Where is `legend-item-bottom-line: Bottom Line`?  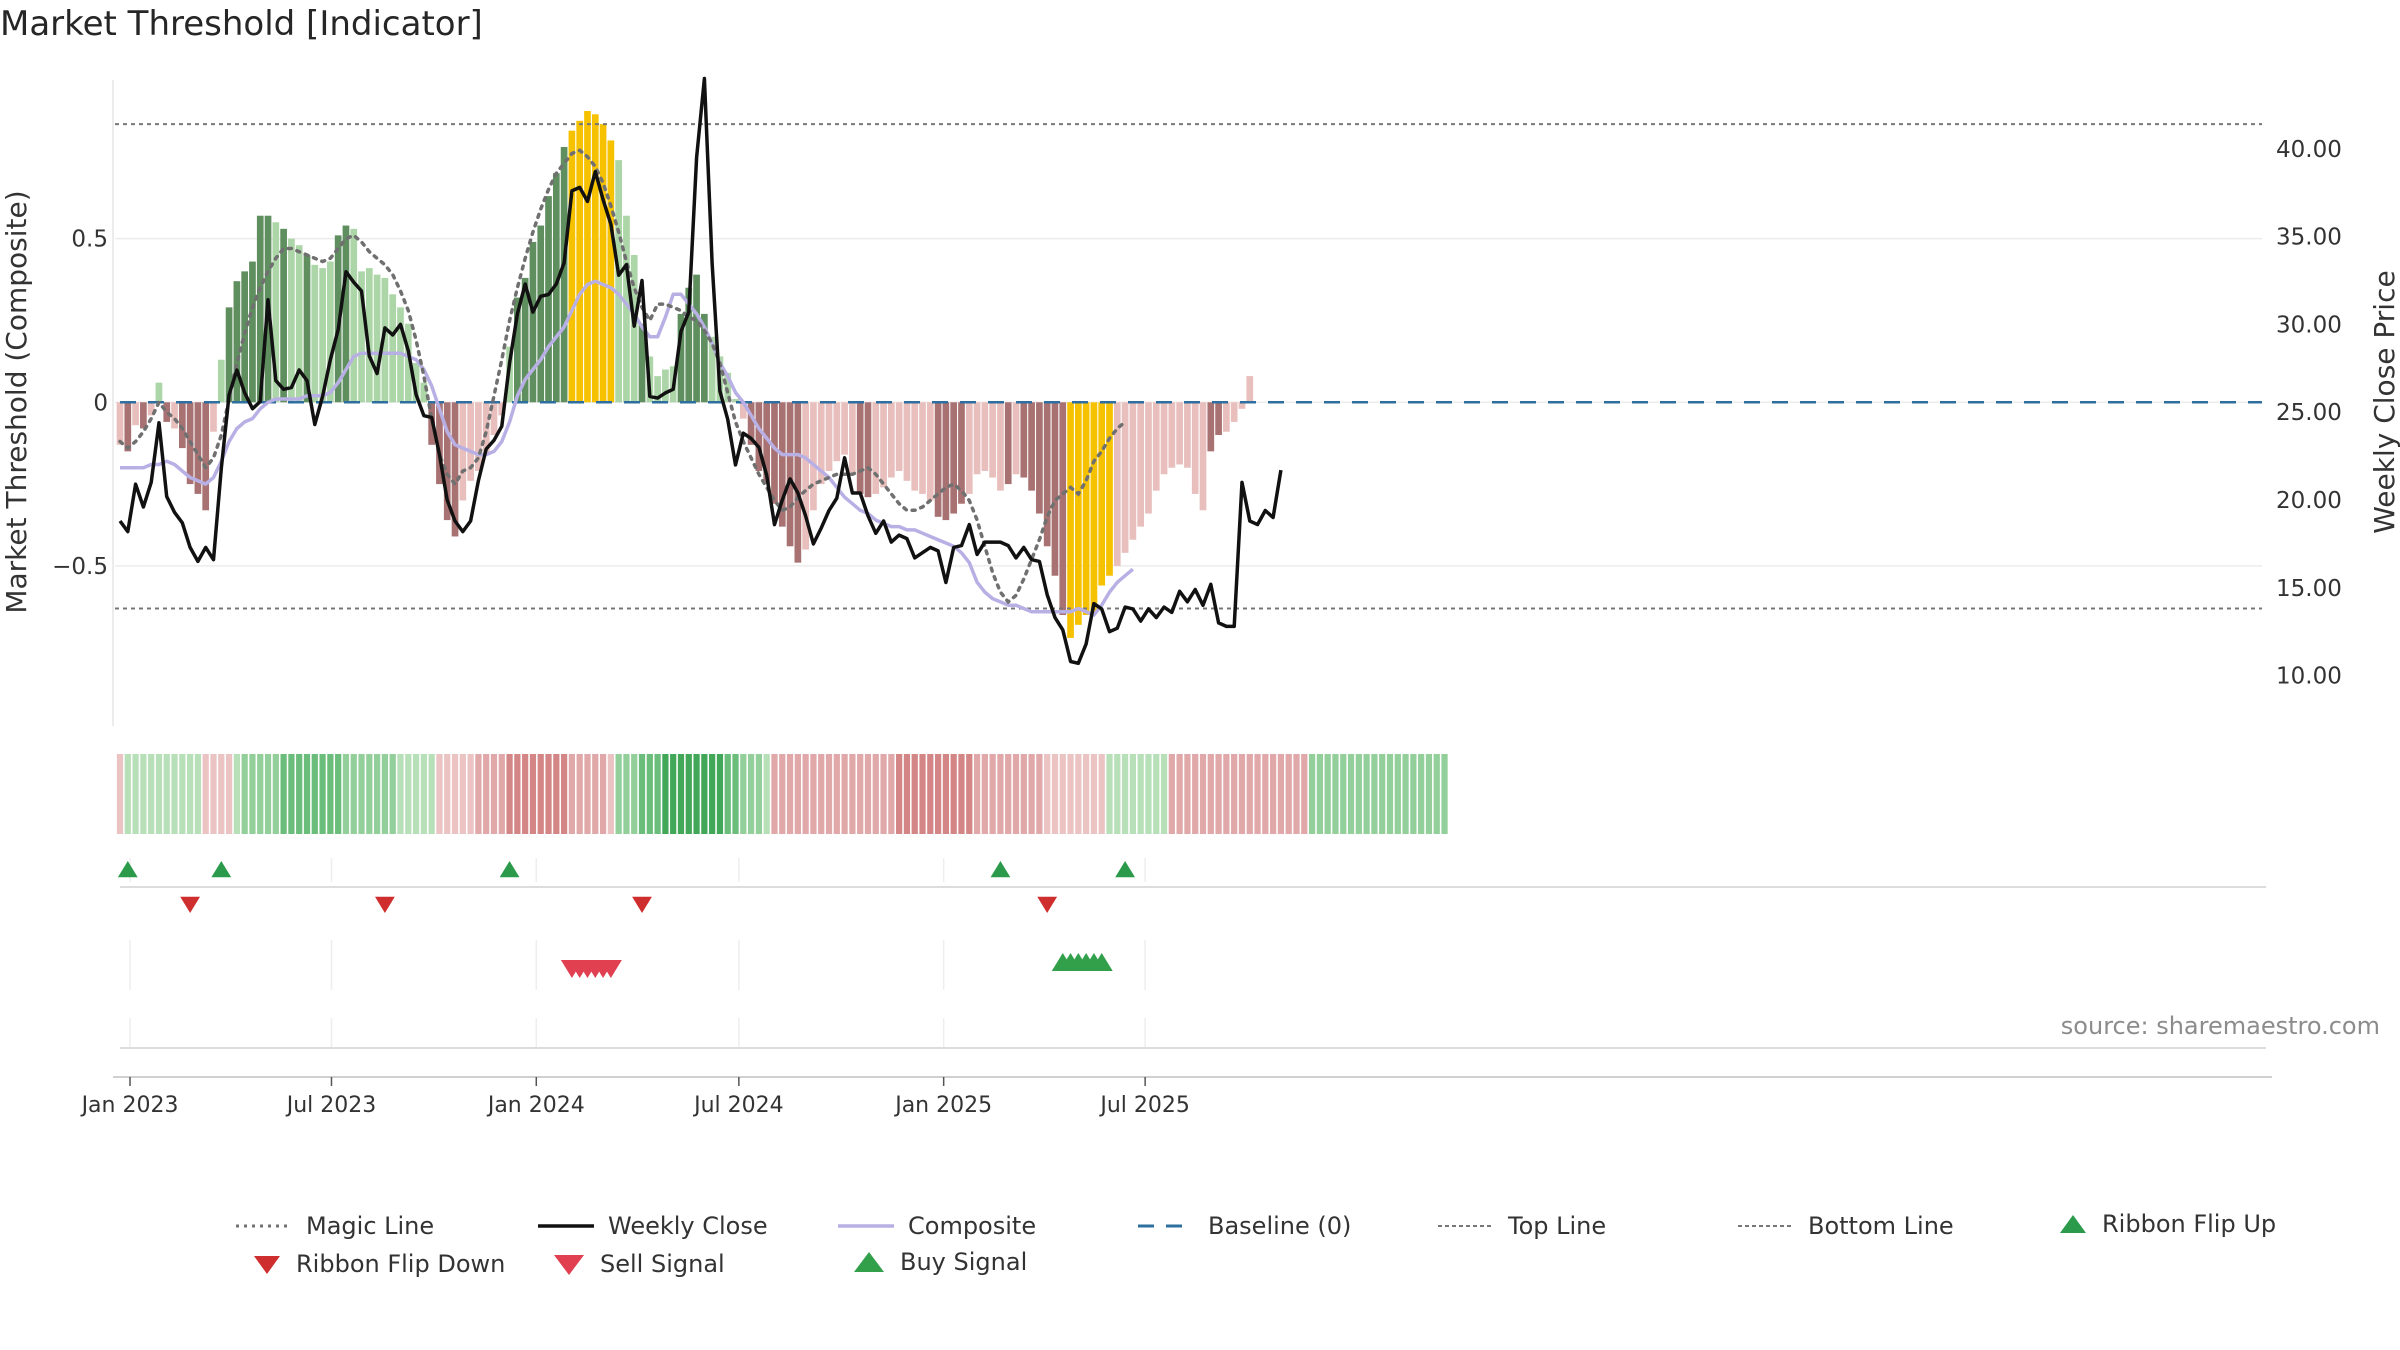
legend-item-bottom-line: Bottom Line is located at coordinates (1846, 1226).